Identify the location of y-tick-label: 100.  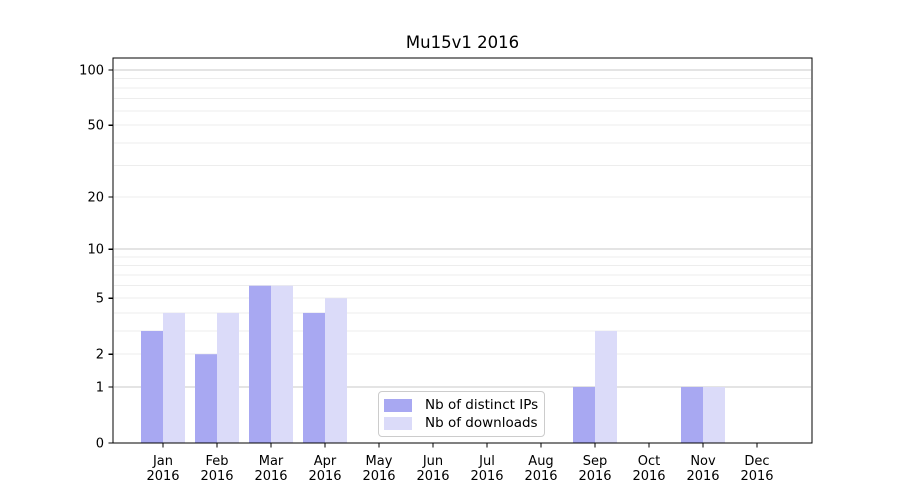
(91, 70).